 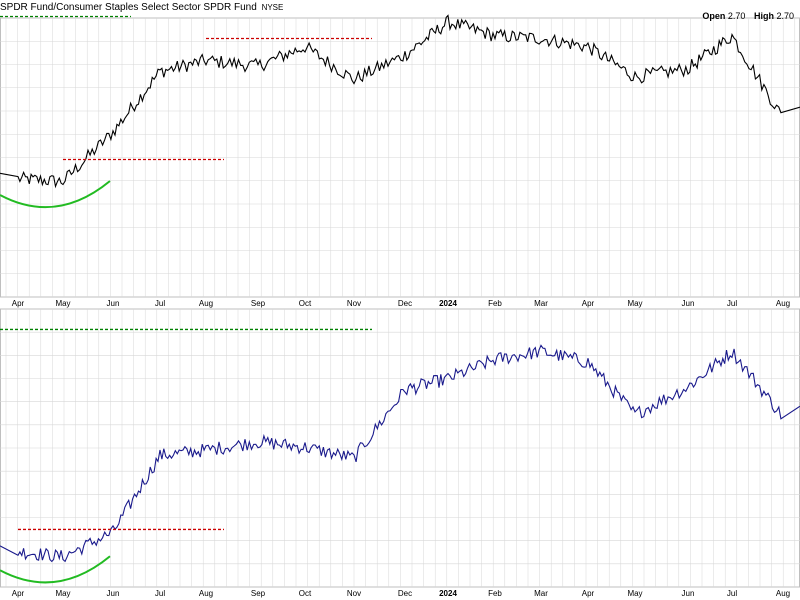 What do you see at coordinates (736, 16) in the screenshot?
I see `open-value: 2.70` at bounding box center [736, 16].